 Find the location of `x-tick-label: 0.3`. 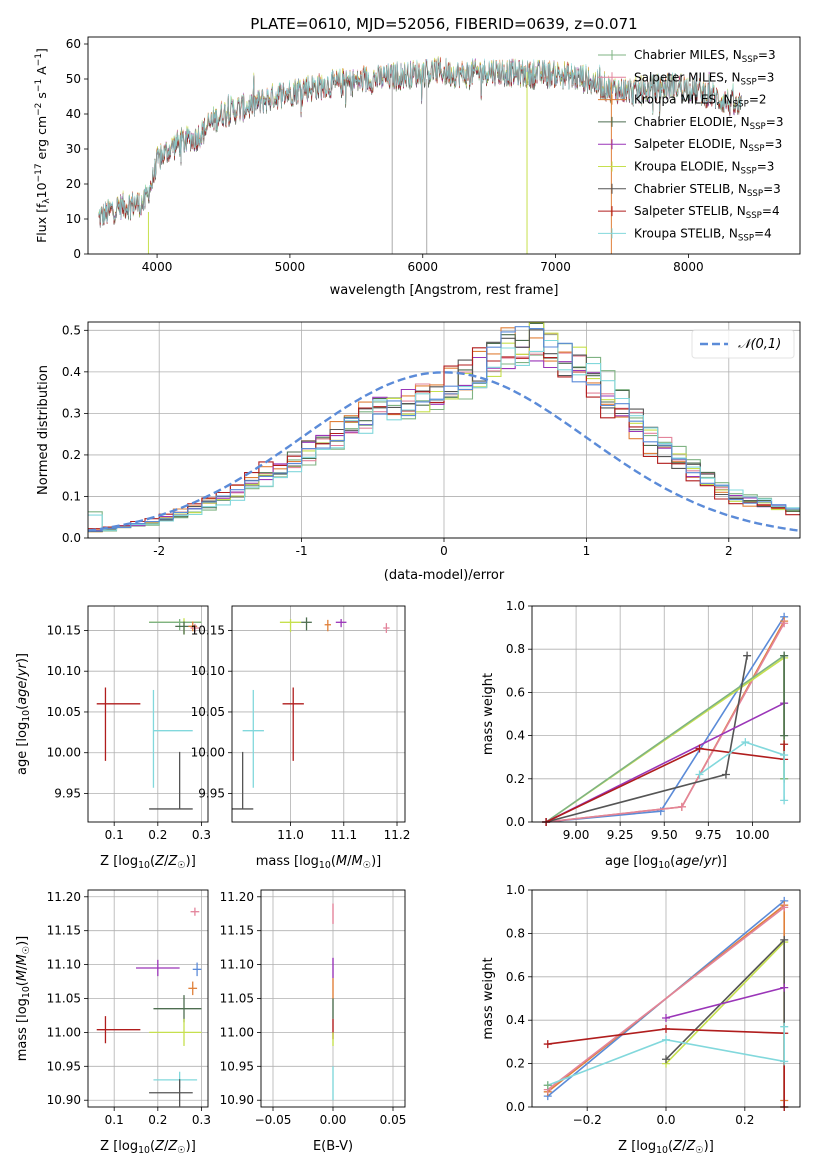

x-tick-label: 0.3 is located at coordinates (201, 835).